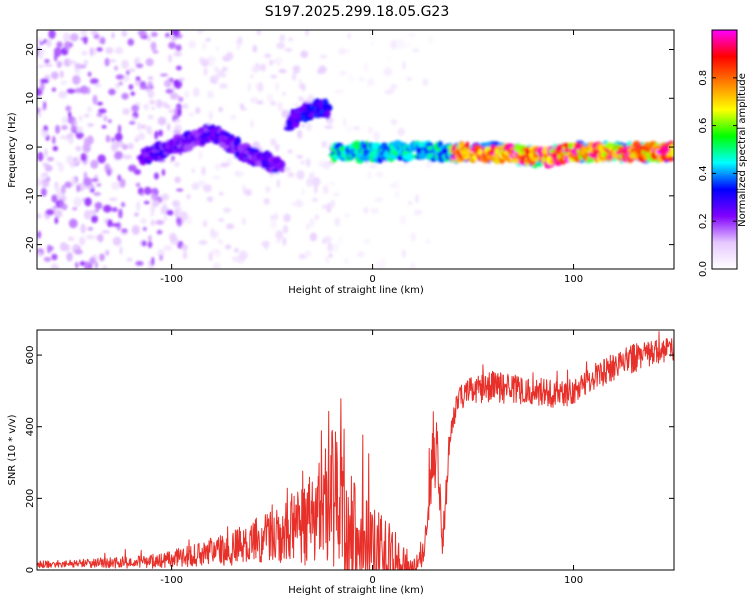 Image resolution: width=750 pixels, height=600 pixels. What do you see at coordinates (30, 196) in the screenshot?
I see `spectrogram-y-tick-label: -10` at bounding box center [30, 196].